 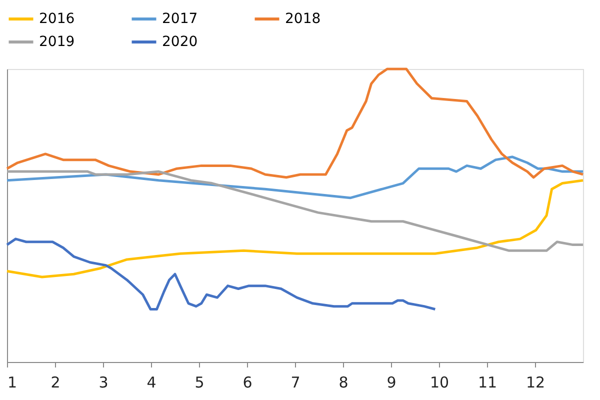 What do you see at coordinates (343, 383) in the screenshot?
I see `x-tick-label: 8` at bounding box center [343, 383].